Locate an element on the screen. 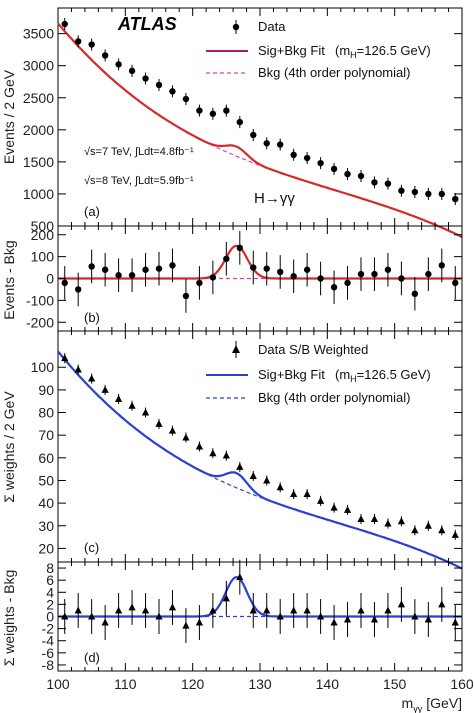 The width and height of the screenshot is (474, 713). y-tick-label: 1500 is located at coordinates (38, 162).